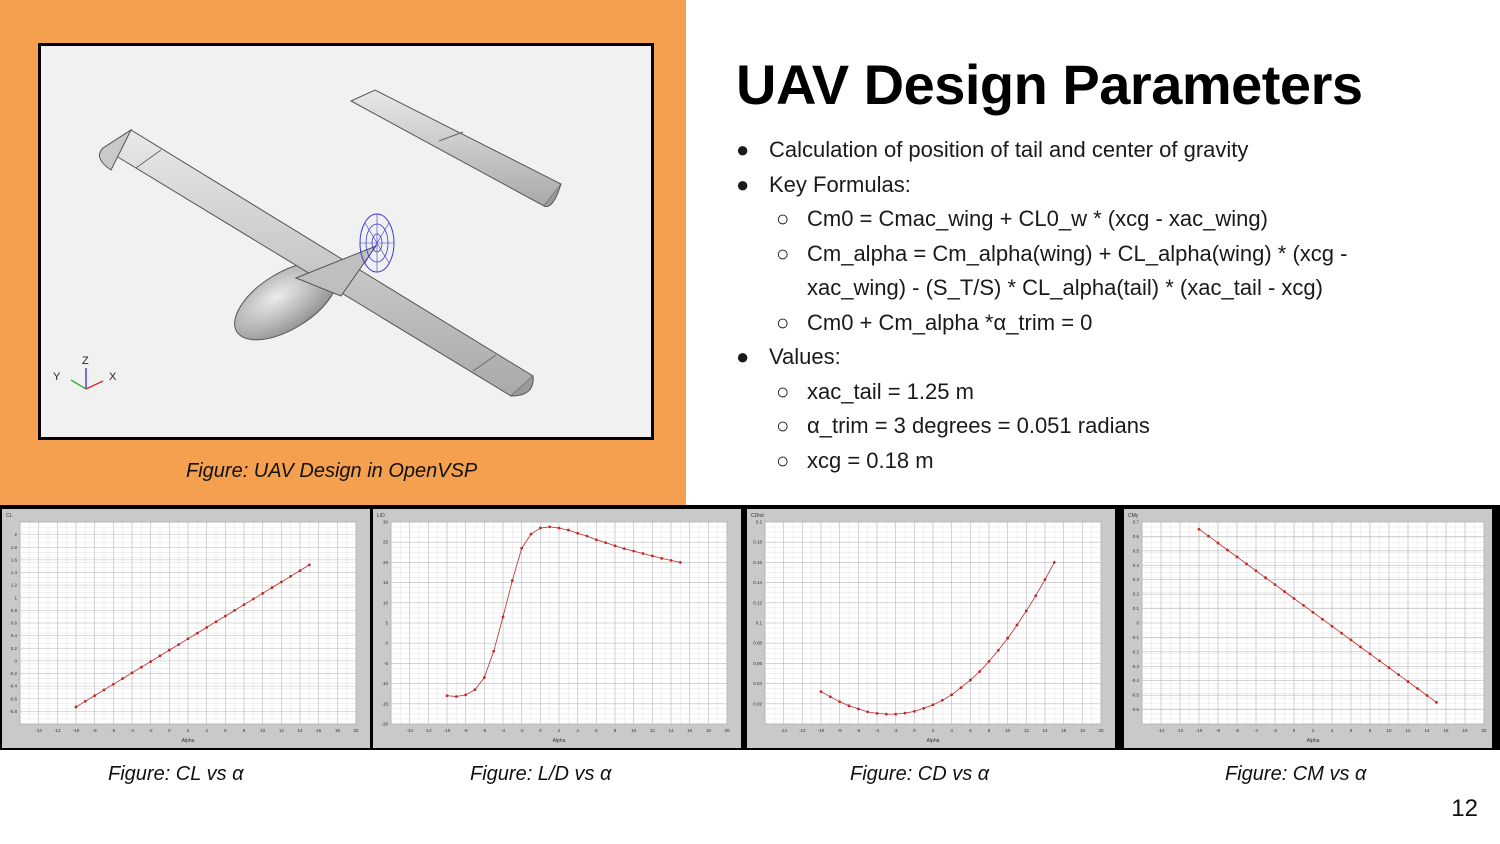  What do you see at coordinates (821, 730) in the screenshot?
I see `x-tick-label: -10` at bounding box center [821, 730].